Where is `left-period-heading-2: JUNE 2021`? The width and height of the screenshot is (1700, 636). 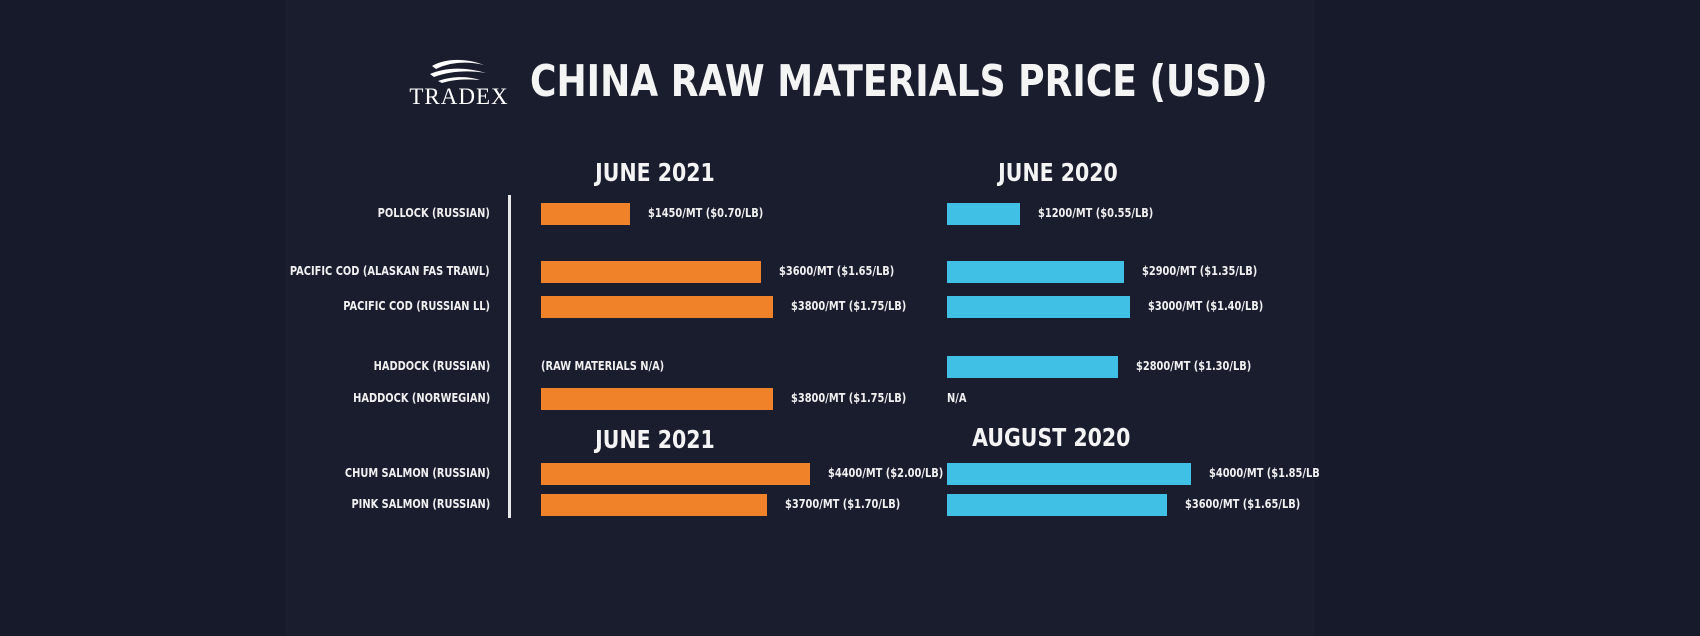
left-period-heading-2: JUNE 2021 is located at coordinates (655, 439).